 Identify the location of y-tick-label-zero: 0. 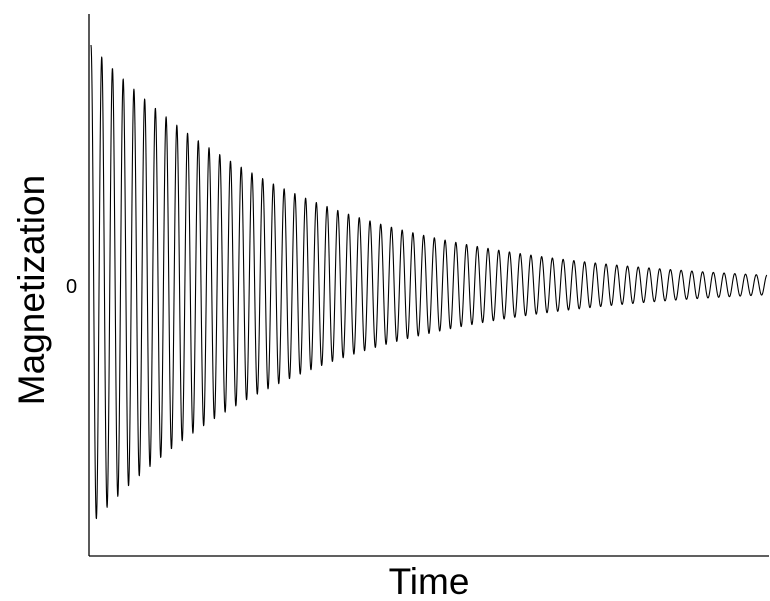
(71, 287).